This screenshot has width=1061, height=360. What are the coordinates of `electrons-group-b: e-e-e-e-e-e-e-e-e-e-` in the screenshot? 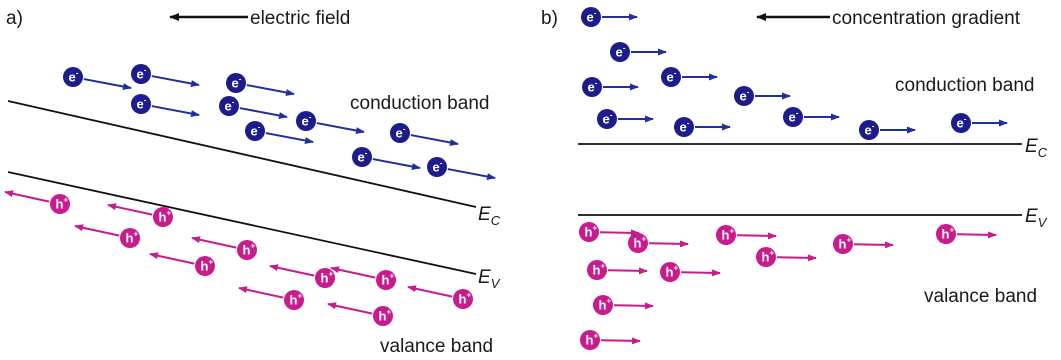 It's located at (794, 73).